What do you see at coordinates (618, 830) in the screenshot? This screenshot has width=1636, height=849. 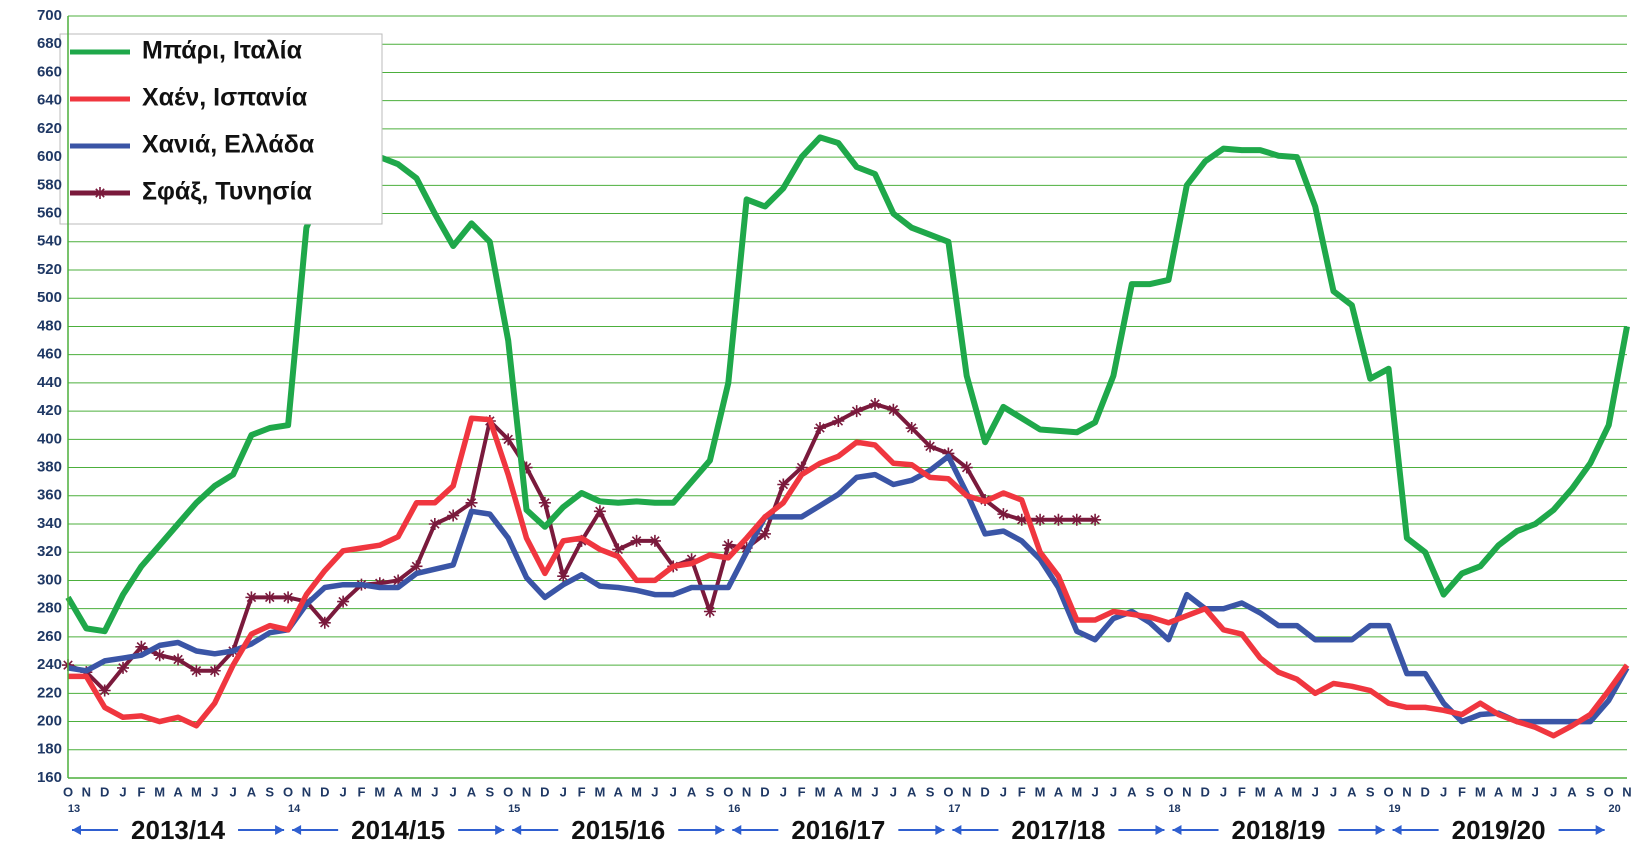 I see `season-label: 2015/16` at bounding box center [618, 830].